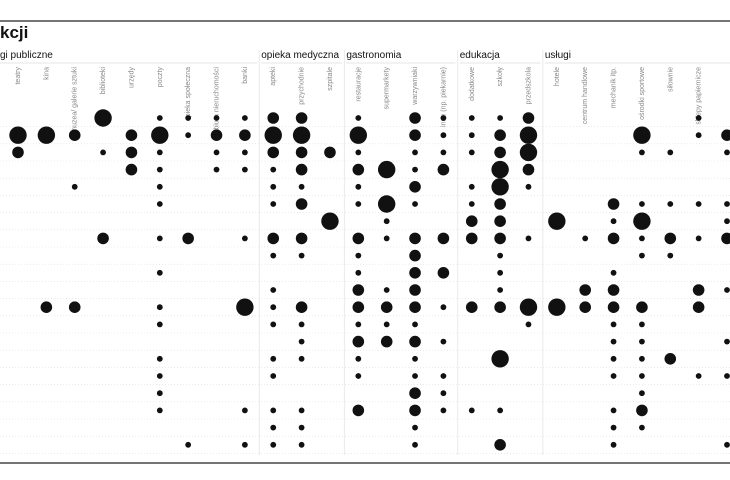  Describe the element at coordinates (302, 86) in the screenshot. I see `column-label: przychodnie` at that location.